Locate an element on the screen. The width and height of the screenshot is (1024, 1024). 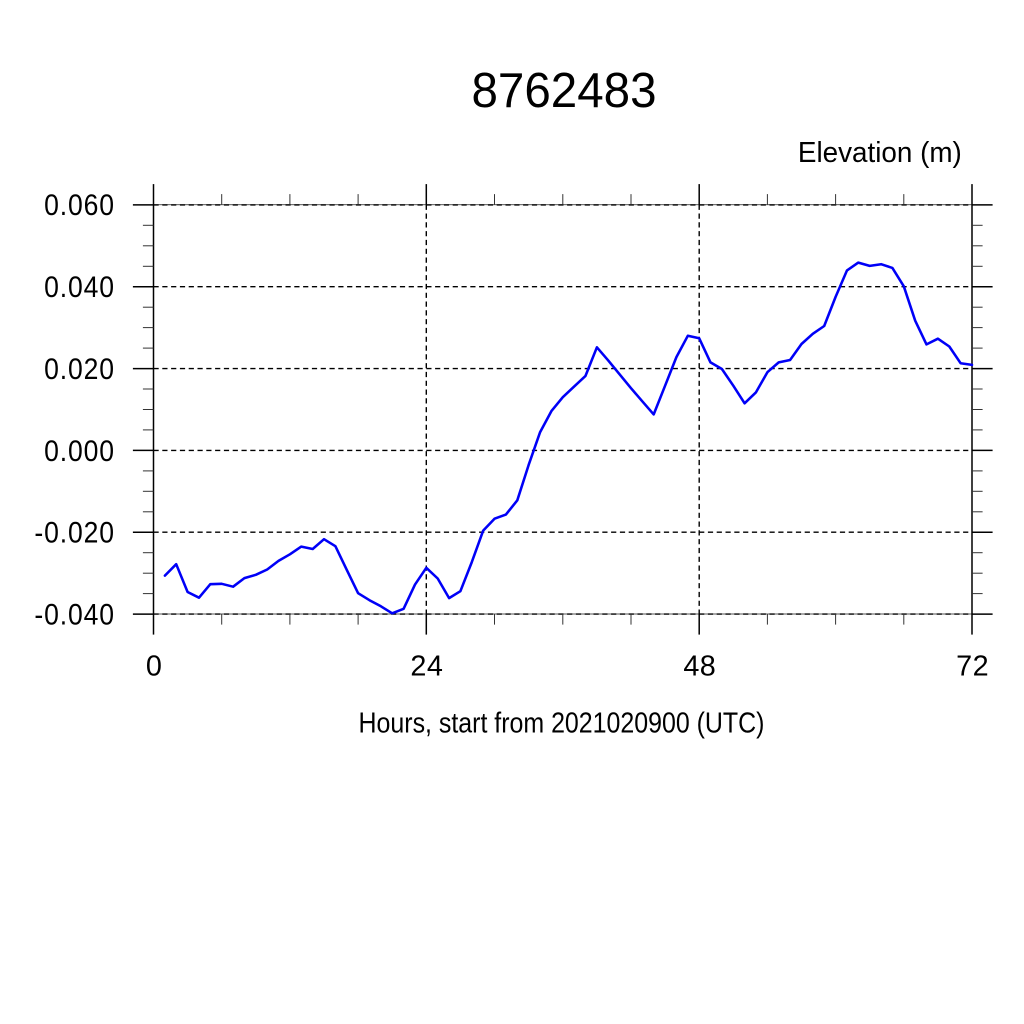
svg-text: Elevation (m) is located at coordinates (880, 152).